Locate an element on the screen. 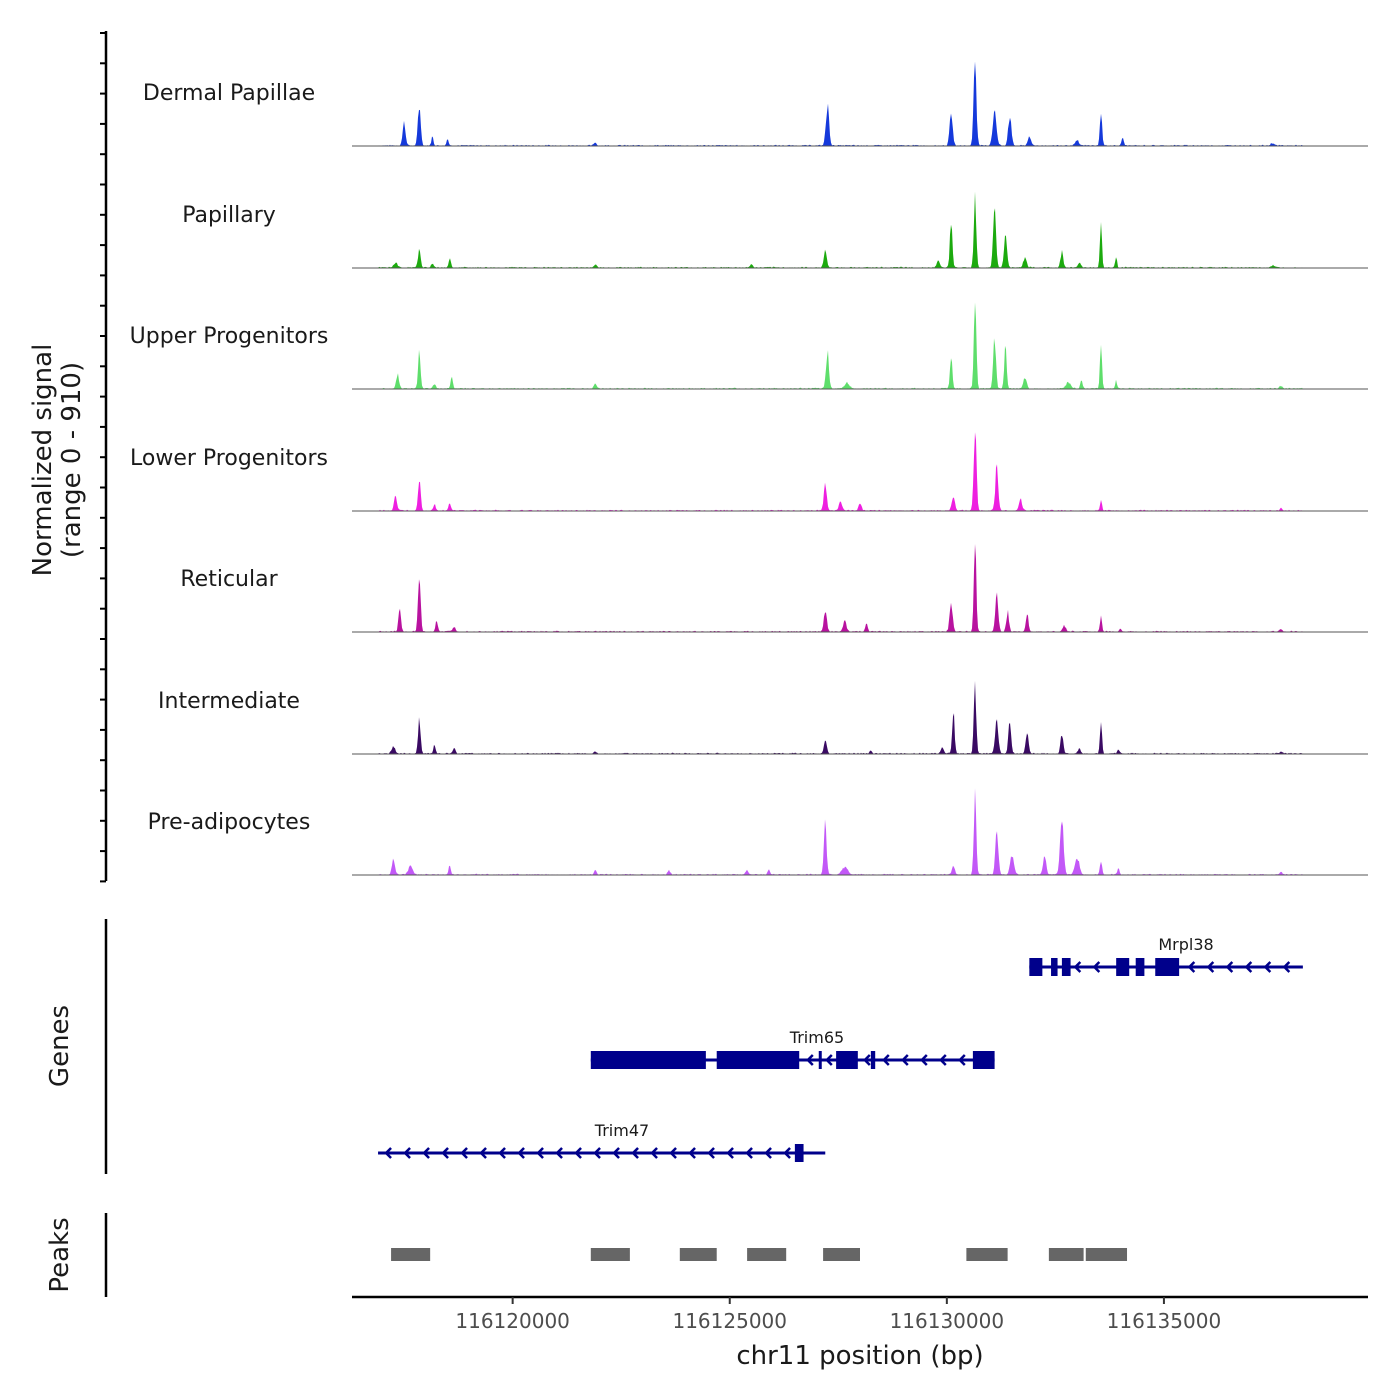 This screenshot has width=1400, height=1400. gene-trim65: Trim65 is located at coordinates (792, 1048).